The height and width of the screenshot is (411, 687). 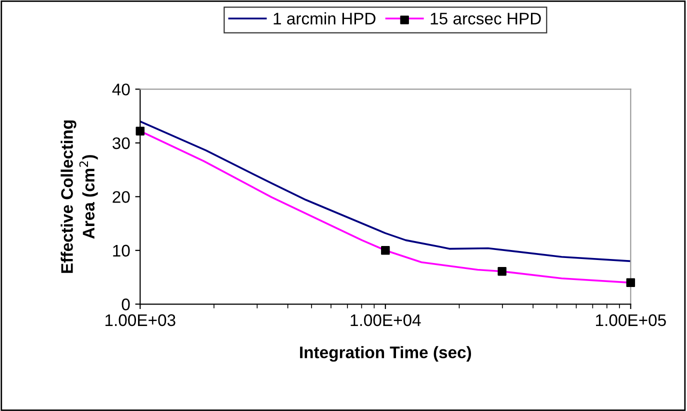 I want to click on y-tick-label: 0, so click(x=126, y=304).